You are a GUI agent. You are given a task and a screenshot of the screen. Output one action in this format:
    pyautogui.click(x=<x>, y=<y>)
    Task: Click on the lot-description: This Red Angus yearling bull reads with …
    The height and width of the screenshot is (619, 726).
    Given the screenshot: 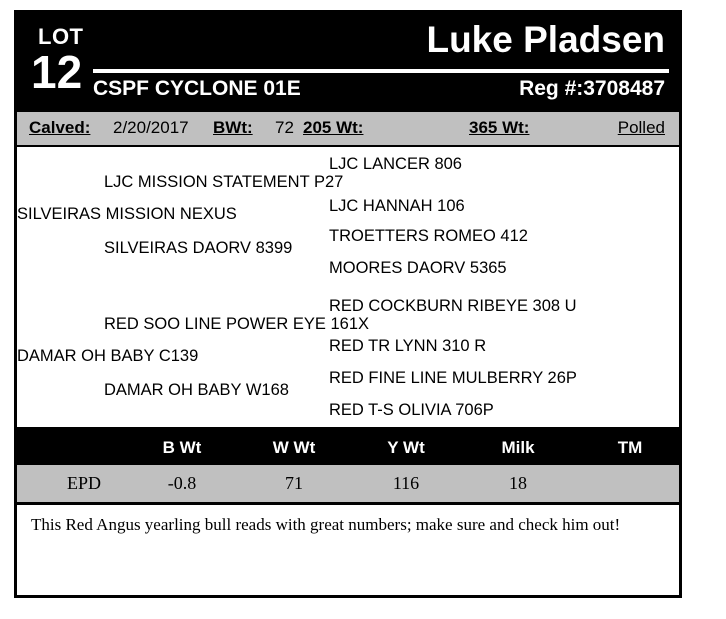 What is the action you would take?
    pyautogui.click(x=348, y=544)
    